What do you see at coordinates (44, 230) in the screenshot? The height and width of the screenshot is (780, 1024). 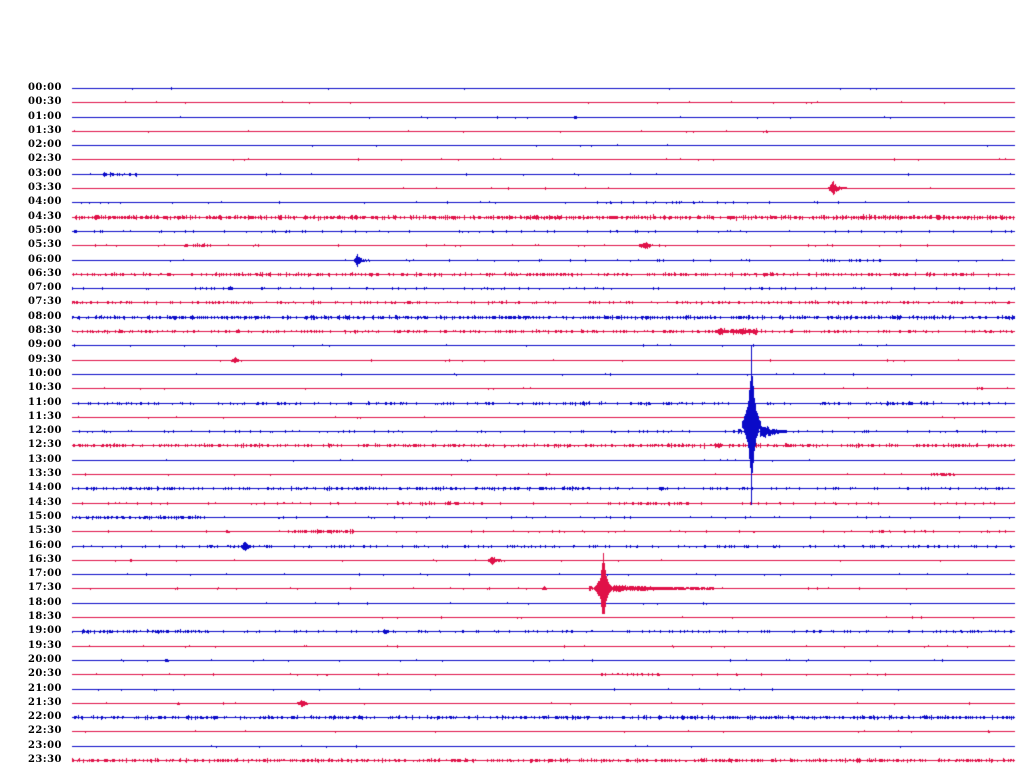 I see `time-label-05:00: 05:00` at bounding box center [44, 230].